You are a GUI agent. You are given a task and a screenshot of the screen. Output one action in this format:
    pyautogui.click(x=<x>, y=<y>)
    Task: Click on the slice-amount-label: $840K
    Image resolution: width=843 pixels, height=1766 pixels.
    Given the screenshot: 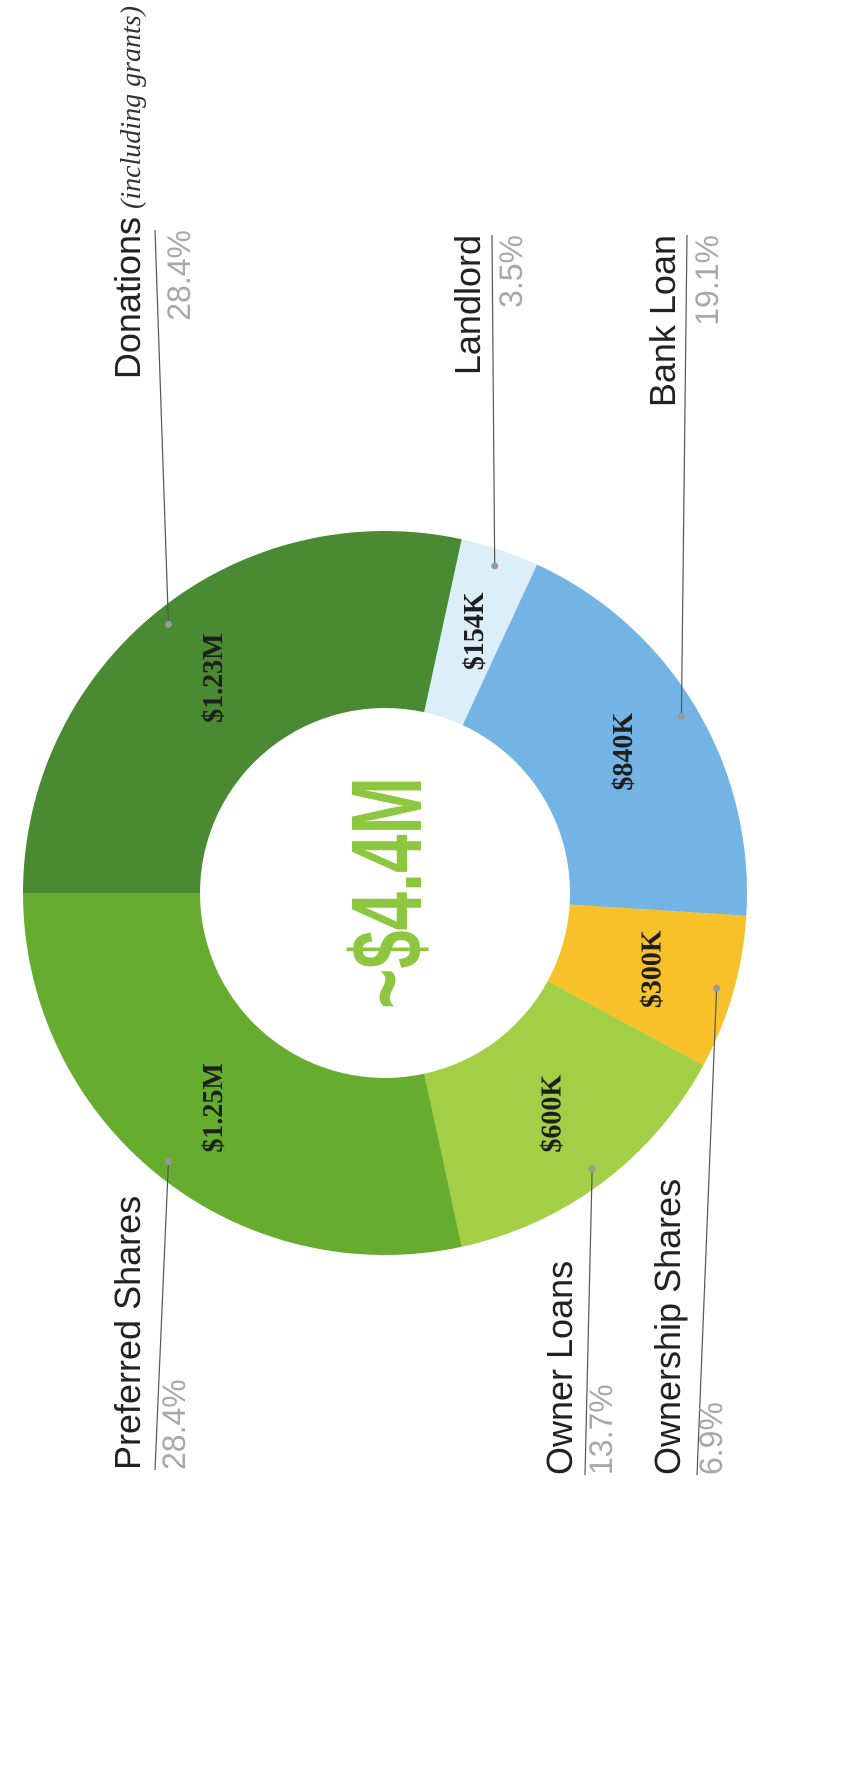 What is the action you would take?
    pyautogui.click(x=623, y=752)
    